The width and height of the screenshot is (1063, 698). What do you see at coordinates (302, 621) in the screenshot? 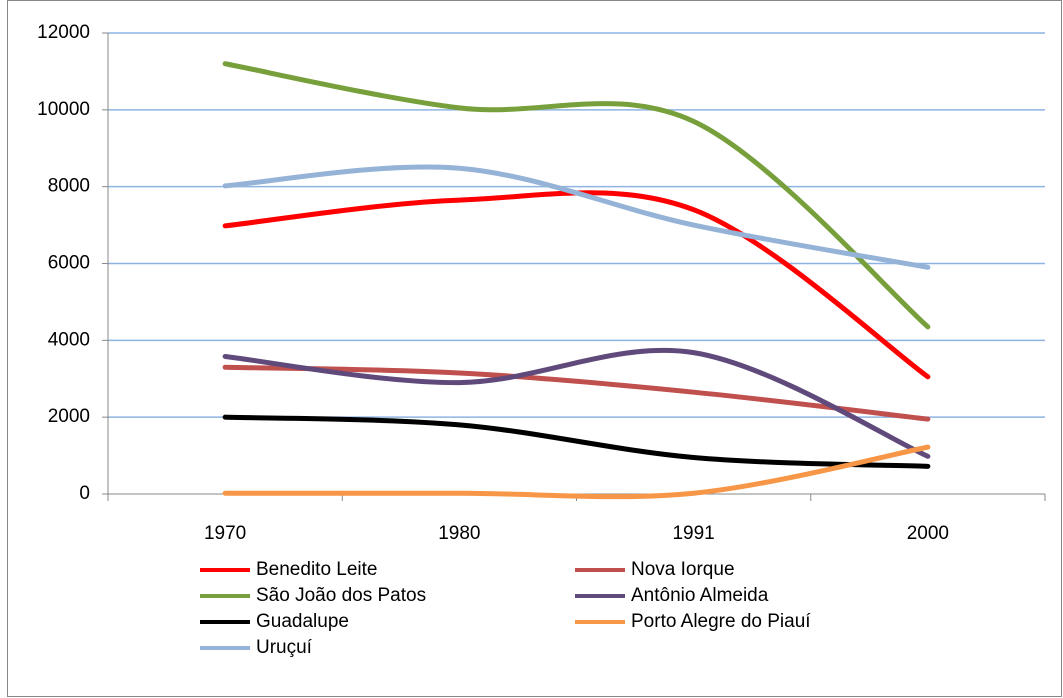
I see `legend-label: Guadalupe` at bounding box center [302, 621].